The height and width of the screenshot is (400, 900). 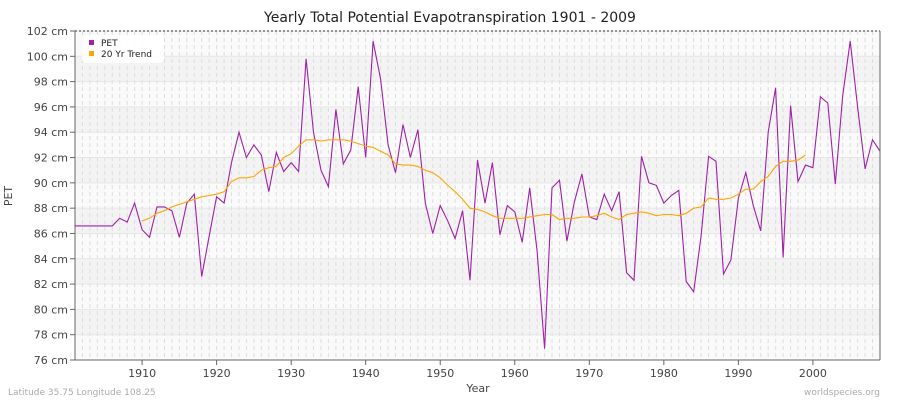 I want to click on legend-box, so click(x=123, y=49).